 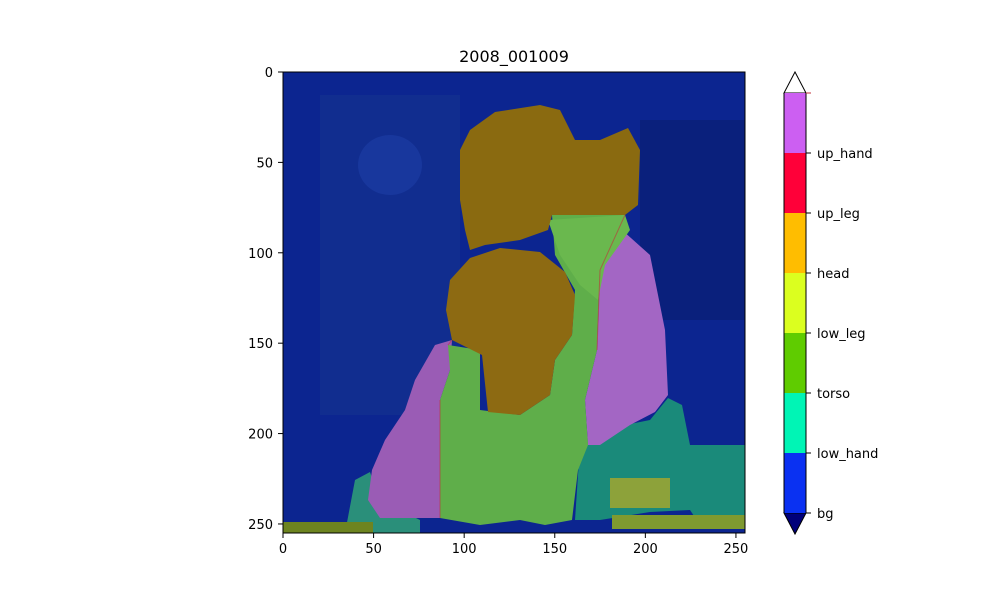 I want to click on x-tick-label: 0, so click(x=283, y=549).